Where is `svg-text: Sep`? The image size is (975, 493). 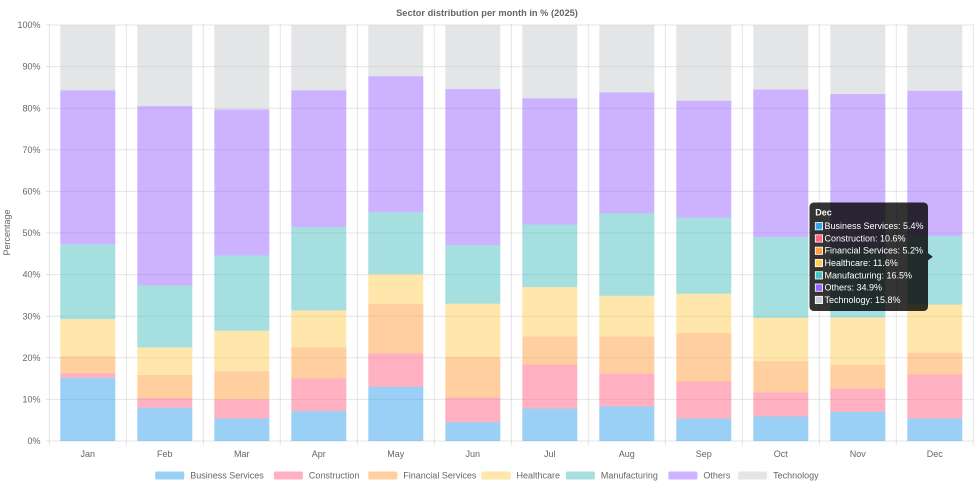
svg-text: Sep is located at coordinates (704, 454).